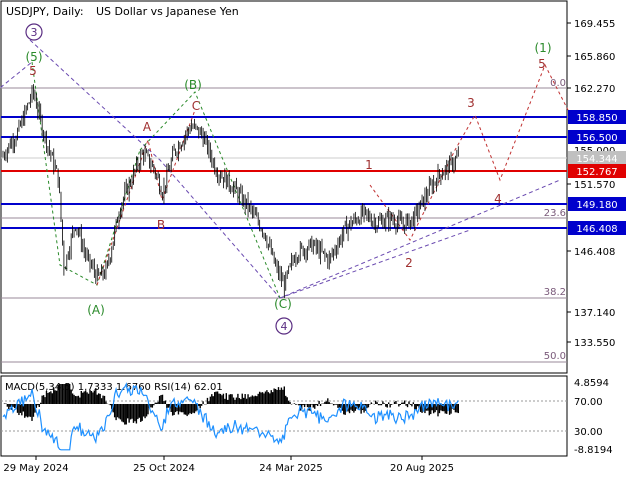  I want to click on x-tick-label: 20 Aug 2025, so click(422, 468).